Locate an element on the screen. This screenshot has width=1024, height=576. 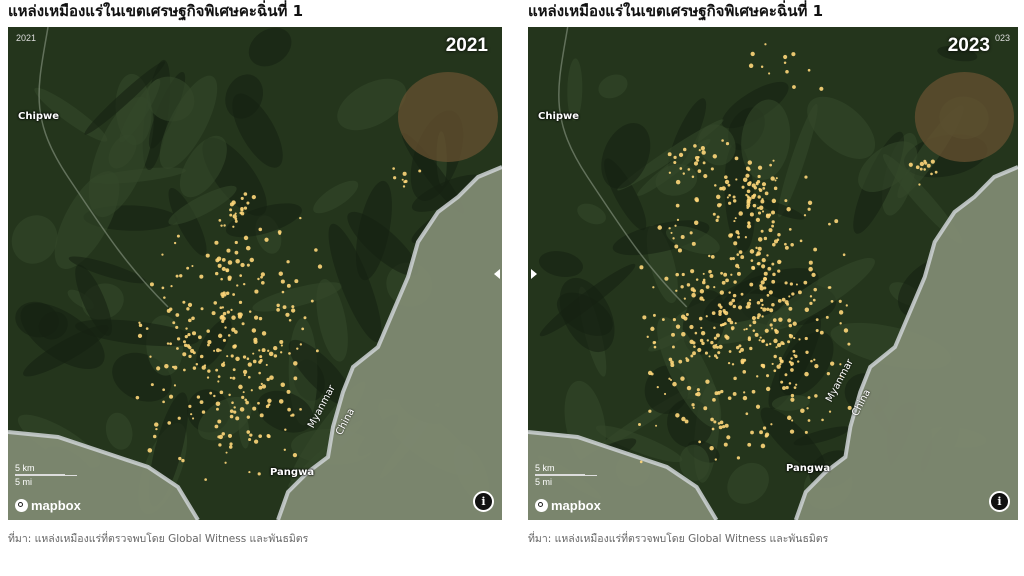
arrow-left-icon is located at coordinates (497, 274).